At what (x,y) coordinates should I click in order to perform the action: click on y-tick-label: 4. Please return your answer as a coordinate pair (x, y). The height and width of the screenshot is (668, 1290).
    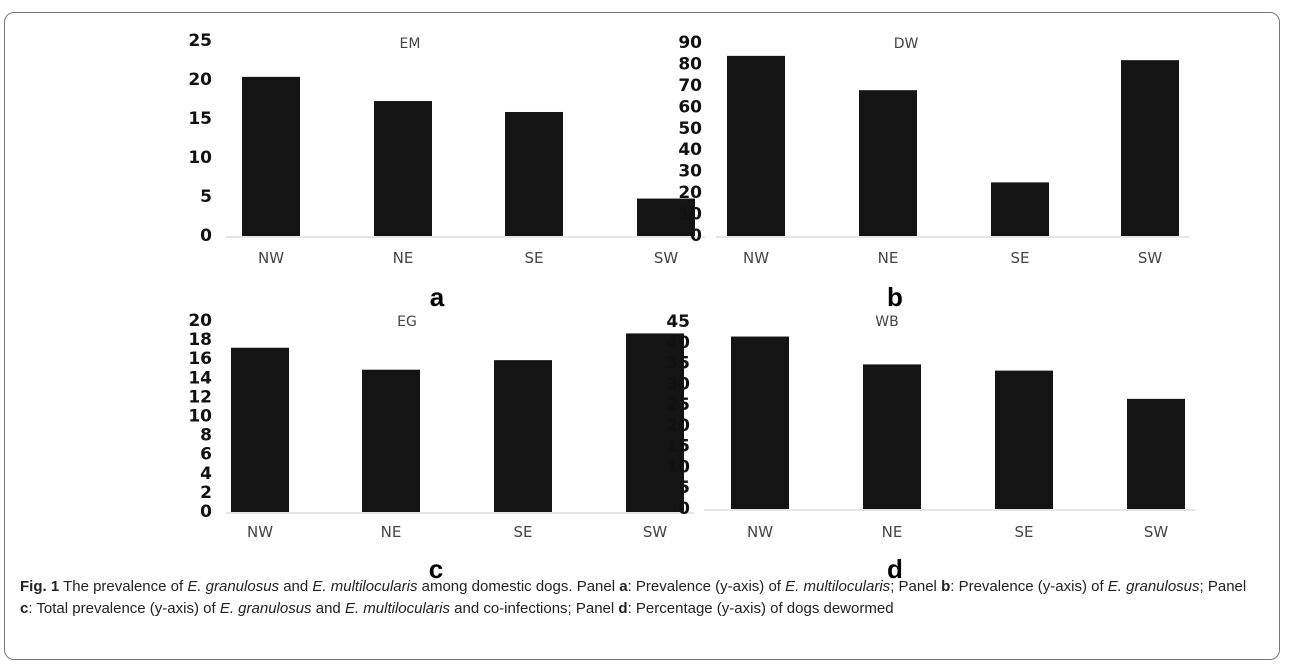
    Looking at the image, I should click on (206, 474).